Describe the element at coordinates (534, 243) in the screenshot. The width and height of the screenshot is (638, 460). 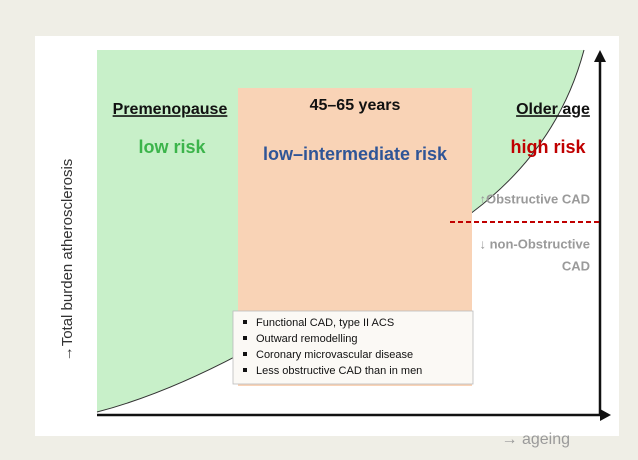
I see `threshold-below: ↓ non-Obstructive` at that location.